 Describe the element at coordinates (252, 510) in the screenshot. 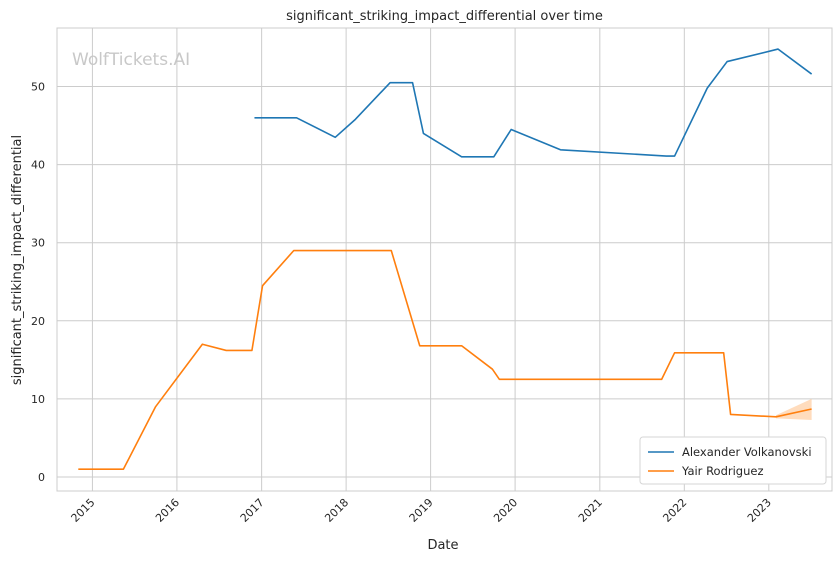

I see `x-tick-label: 2017` at that location.